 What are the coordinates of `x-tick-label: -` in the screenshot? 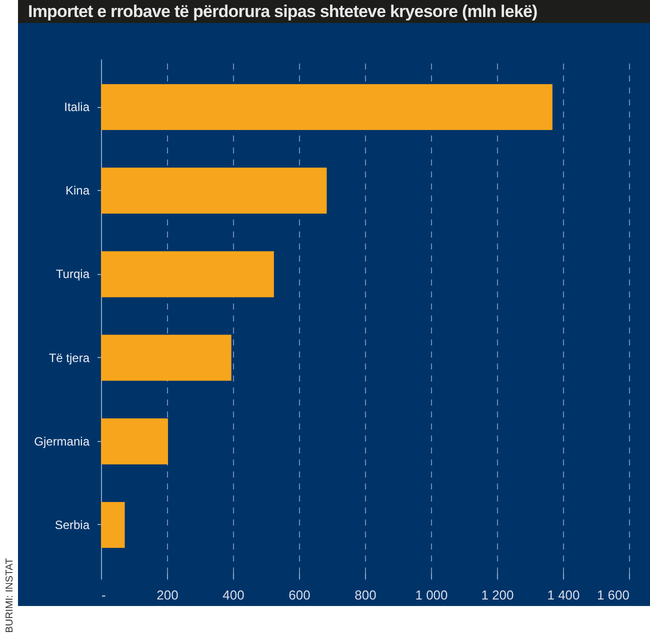 It's located at (104, 595).